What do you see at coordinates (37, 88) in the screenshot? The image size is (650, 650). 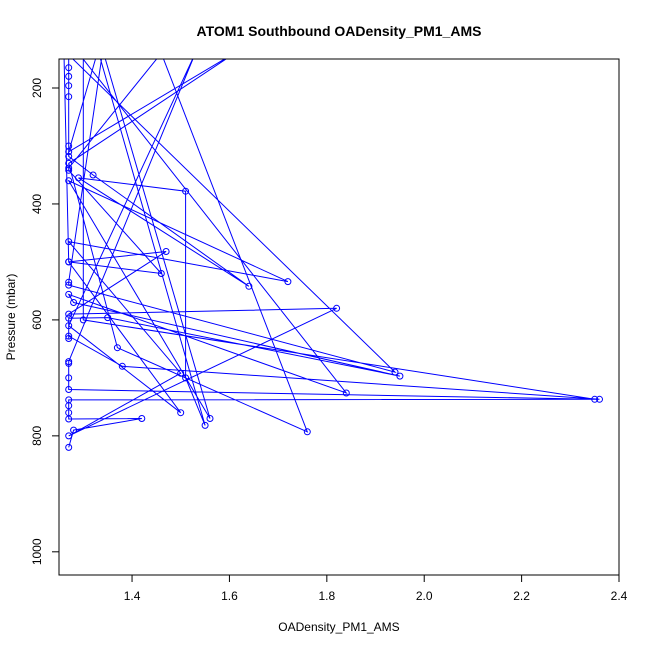 I see `y-tick-label: 200` at bounding box center [37, 88].